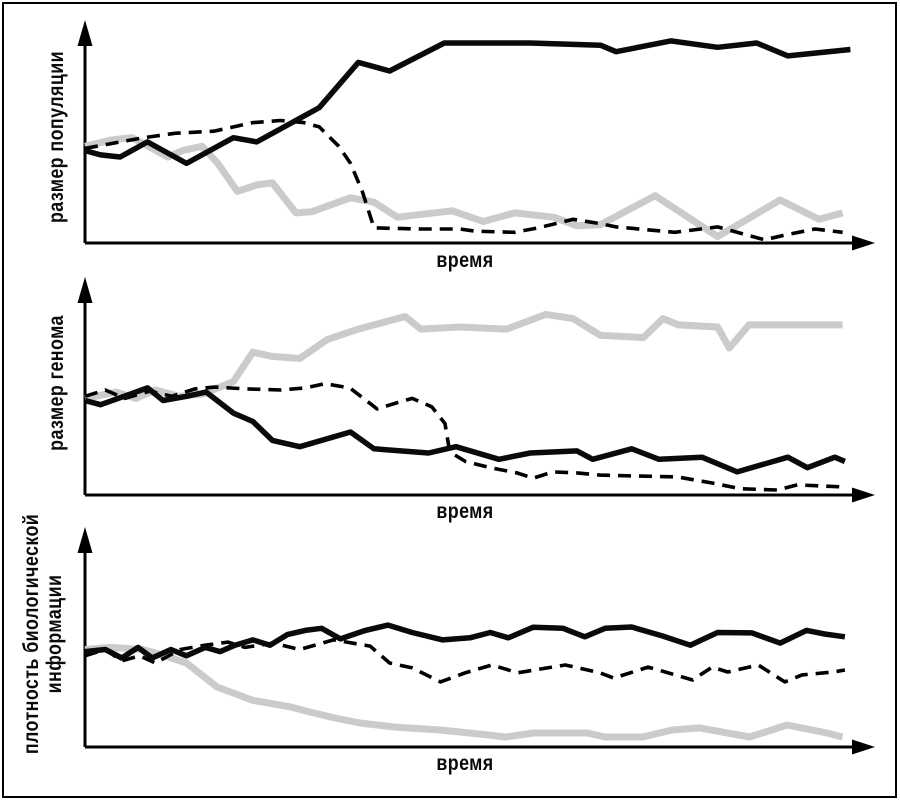  I want to click on panel2-x-axis-label: время, so click(465, 511).